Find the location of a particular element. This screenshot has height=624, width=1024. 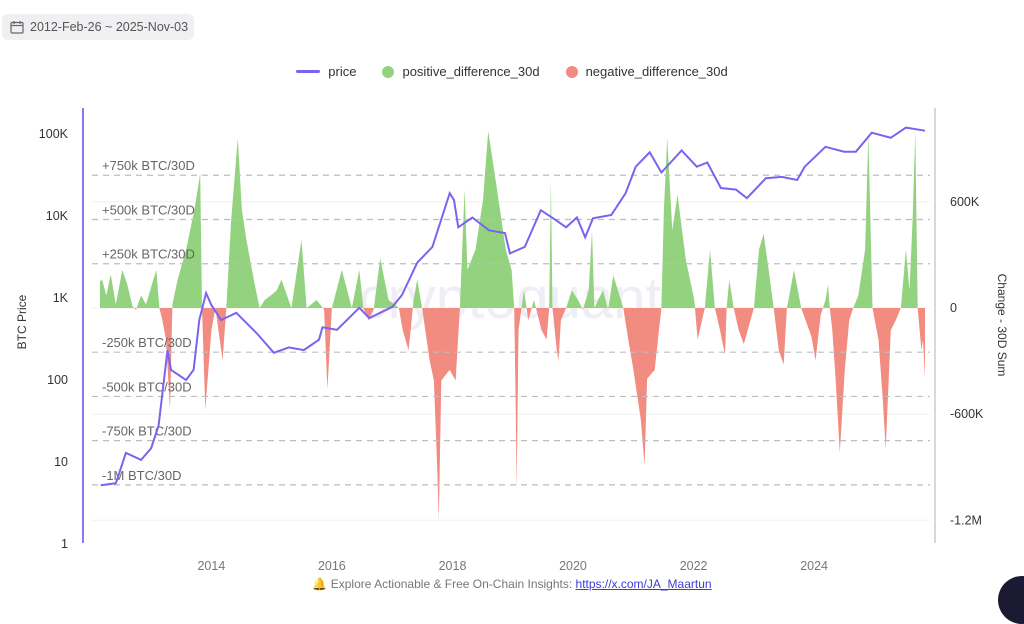

y-left-tick-label: 100K is located at coordinates (54, 134).